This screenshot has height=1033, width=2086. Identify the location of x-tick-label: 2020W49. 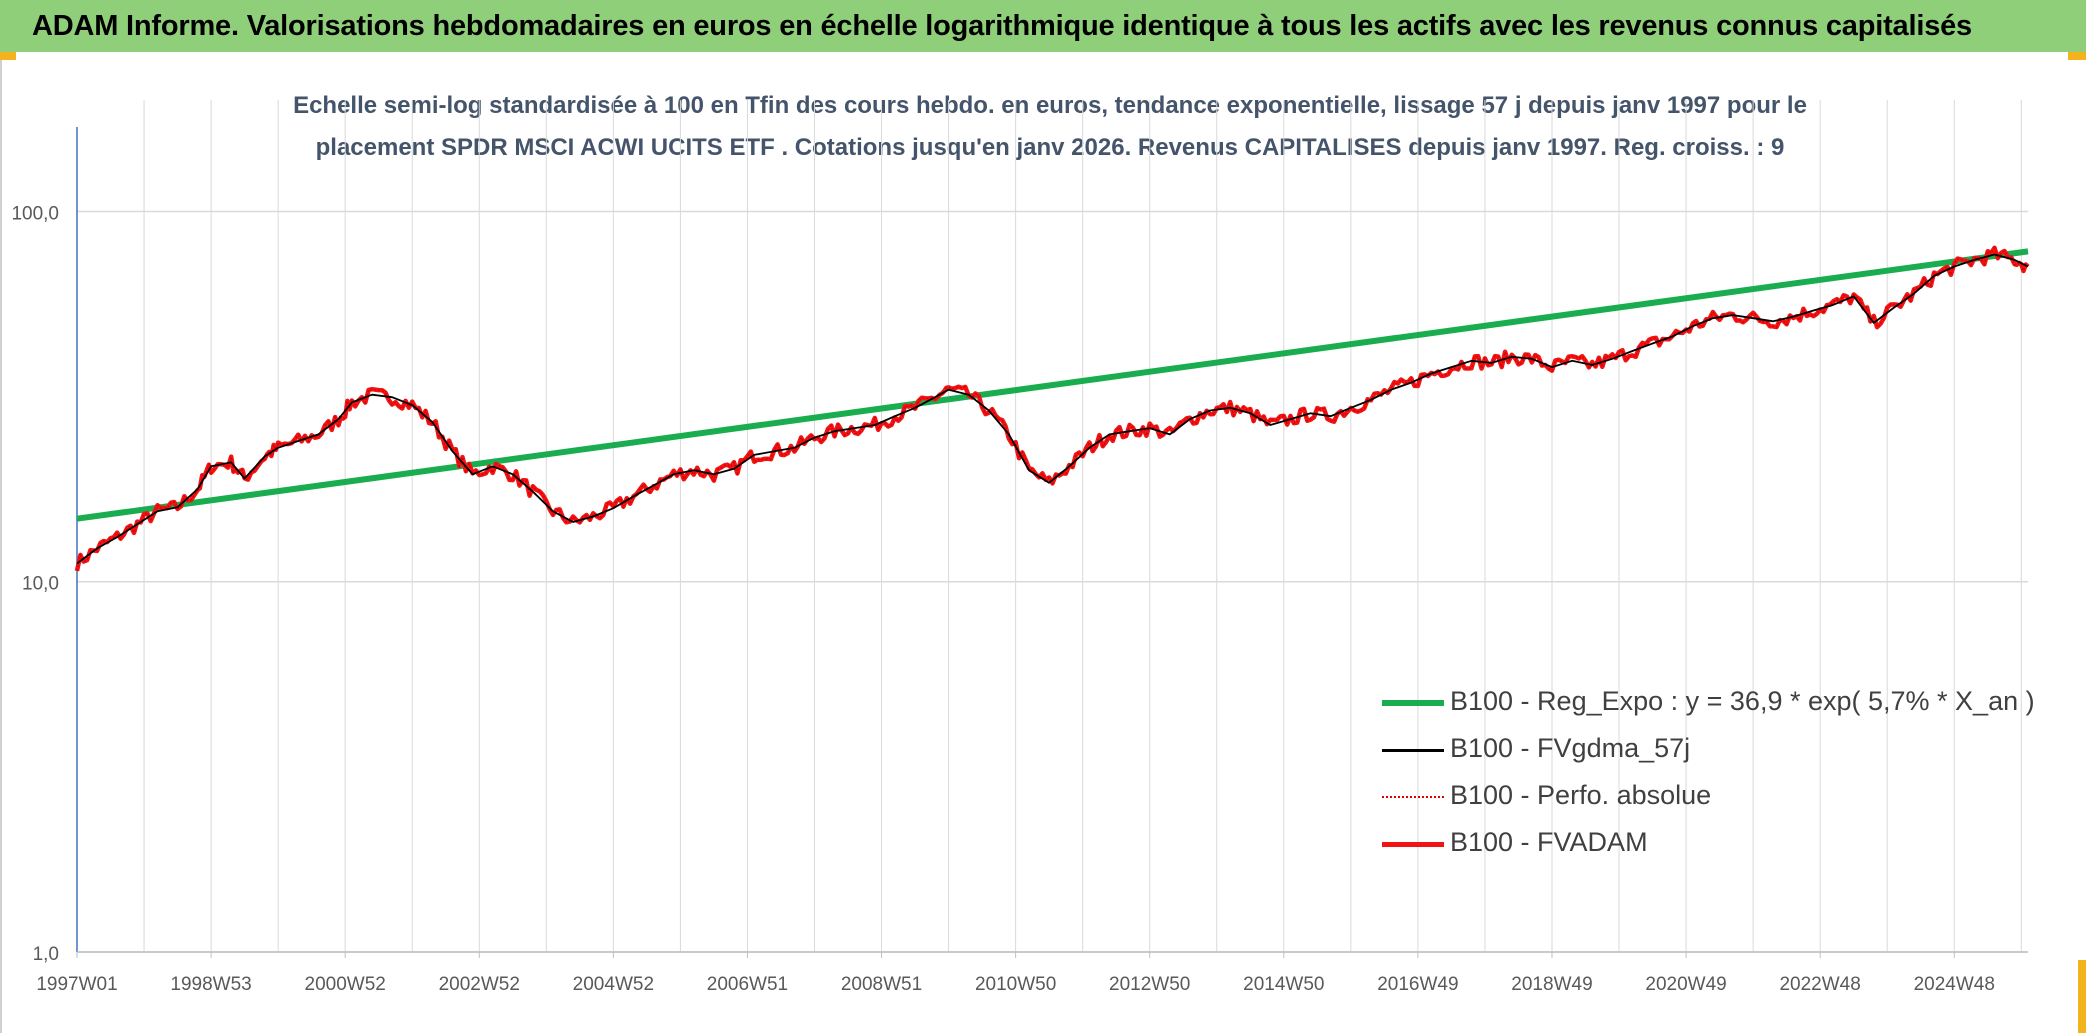
(1685, 984).